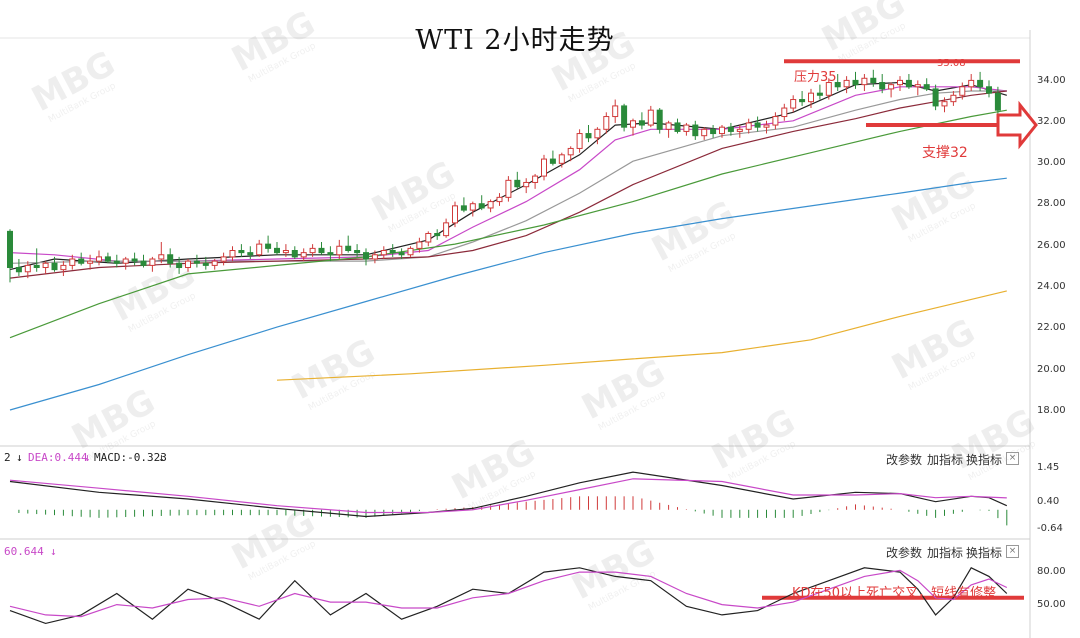  I want to click on kd-arrow-icon: ↓, so click(53, 551).